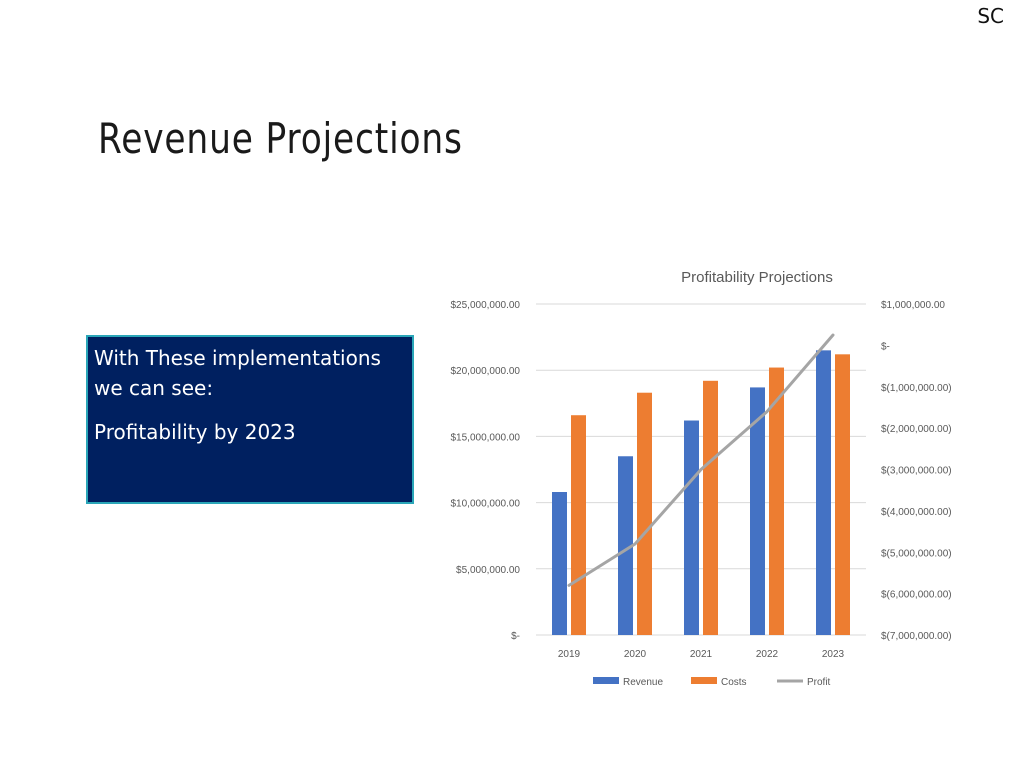 Image resolution: width=1024 pixels, height=768 pixels. I want to click on bar-revenue-2022, so click(757, 511).